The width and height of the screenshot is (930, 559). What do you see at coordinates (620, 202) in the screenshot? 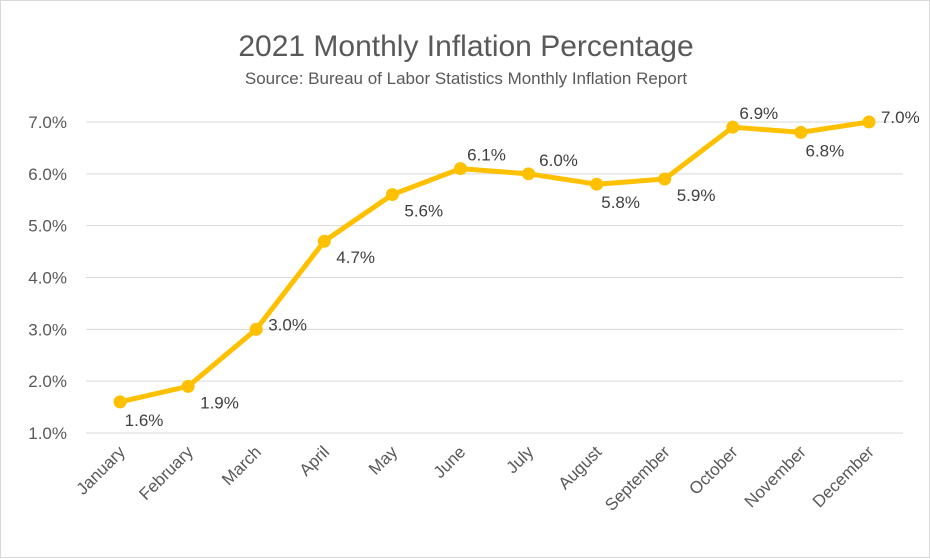
I see `data-label: 5.8%` at bounding box center [620, 202].